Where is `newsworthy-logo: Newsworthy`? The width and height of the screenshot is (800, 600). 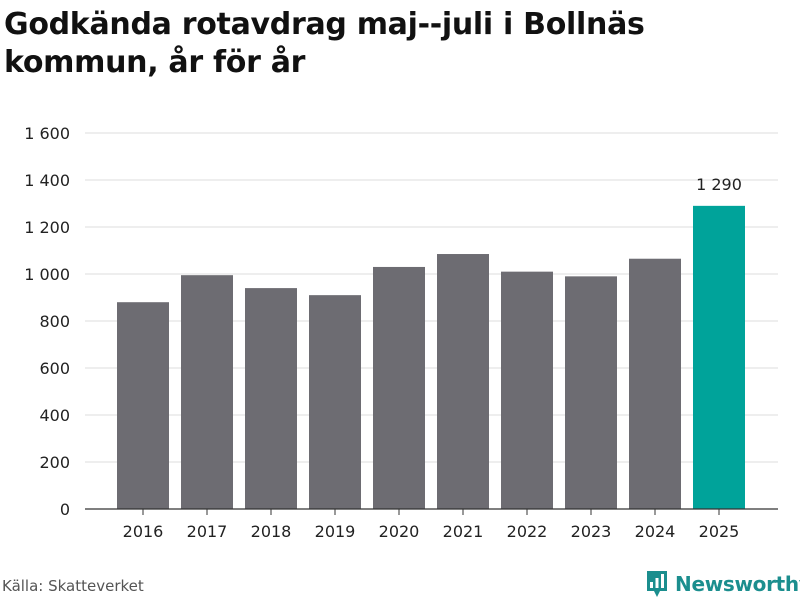
newsworthy-logo: Newsworthy is located at coordinates (722, 584).